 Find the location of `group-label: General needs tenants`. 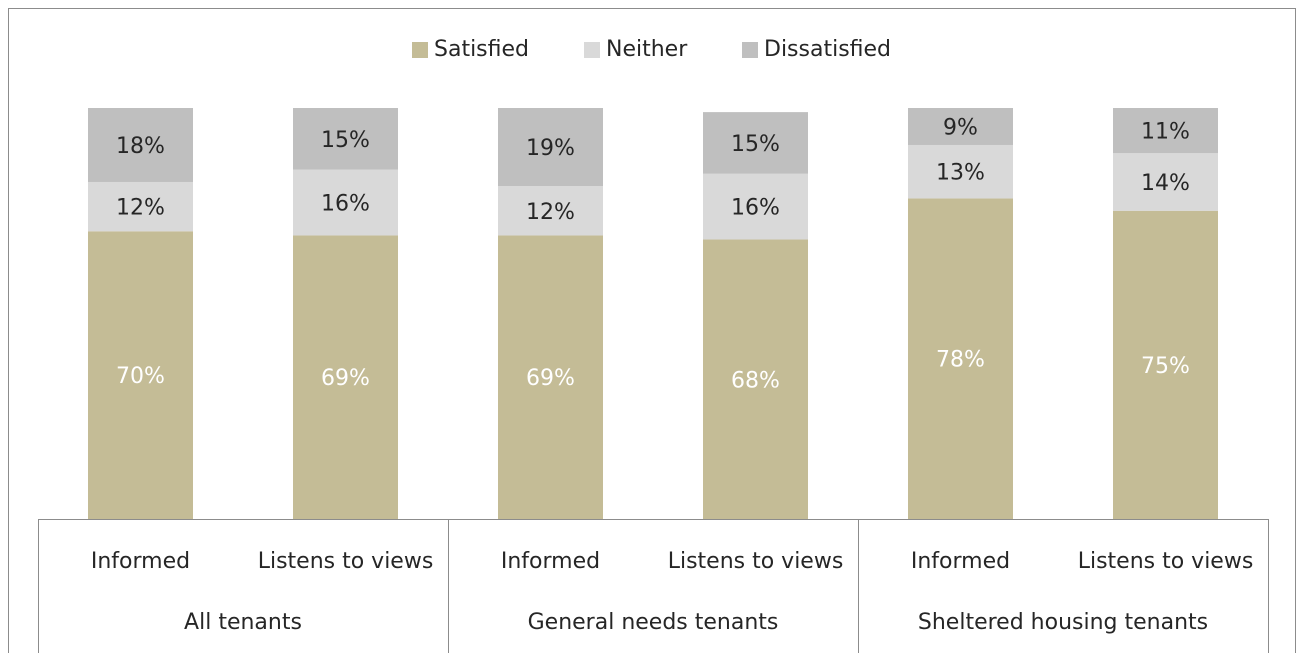

group-label: General needs tenants is located at coordinates (653, 622).